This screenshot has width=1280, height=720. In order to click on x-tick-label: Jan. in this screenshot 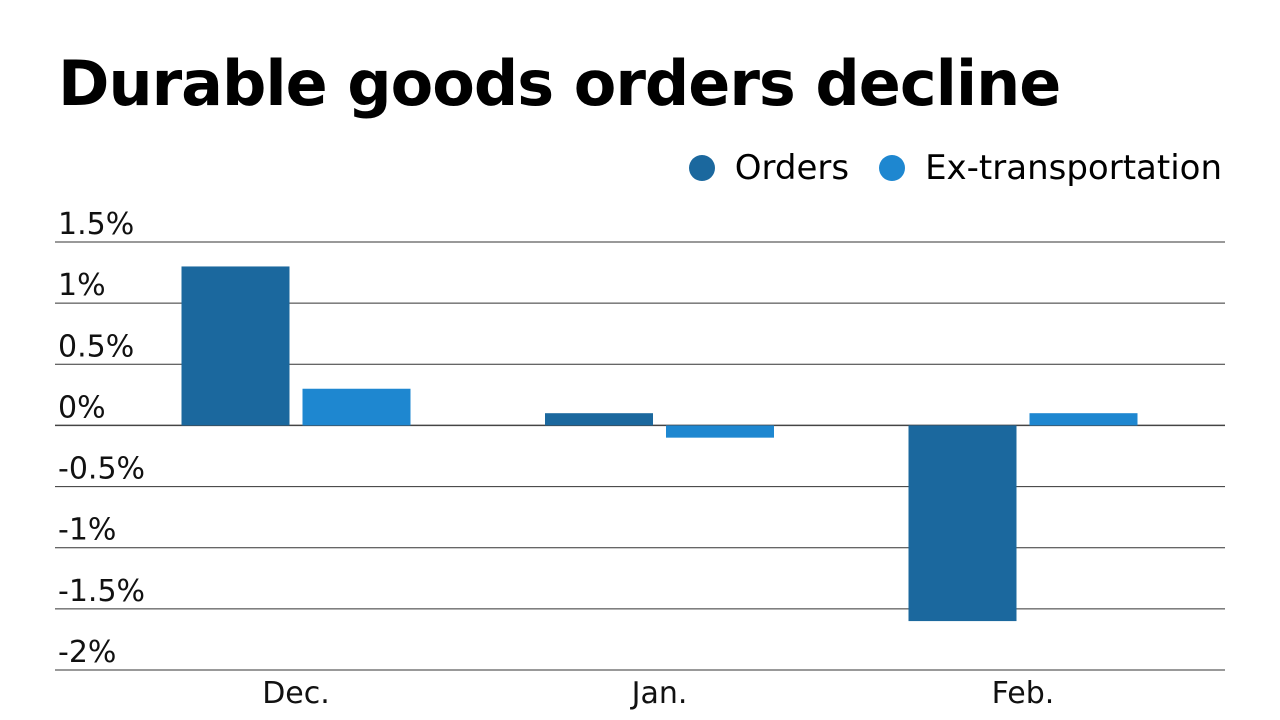, I will do `click(659, 693)`.